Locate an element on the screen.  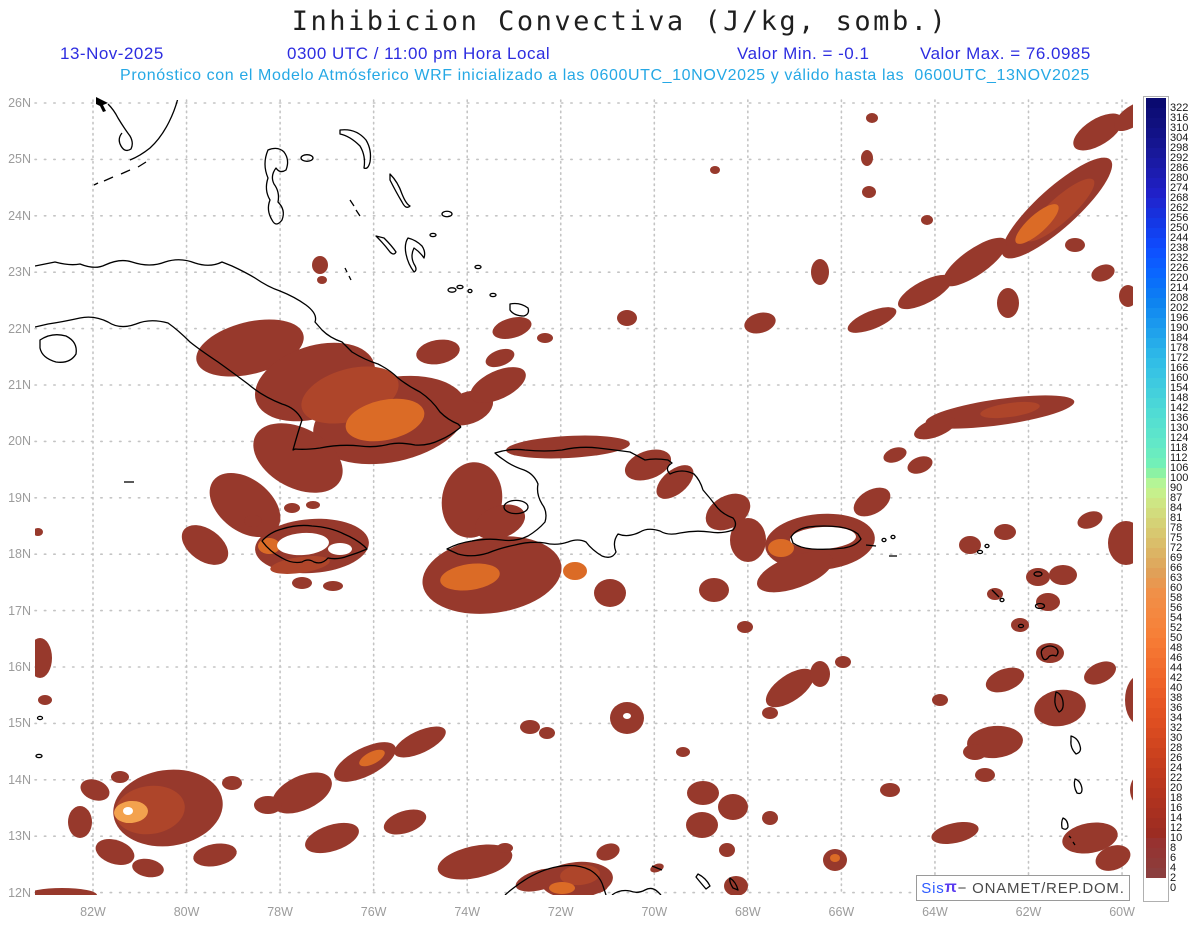
colorbar-tick-label: 8 is located at coordinates (1173, 848).